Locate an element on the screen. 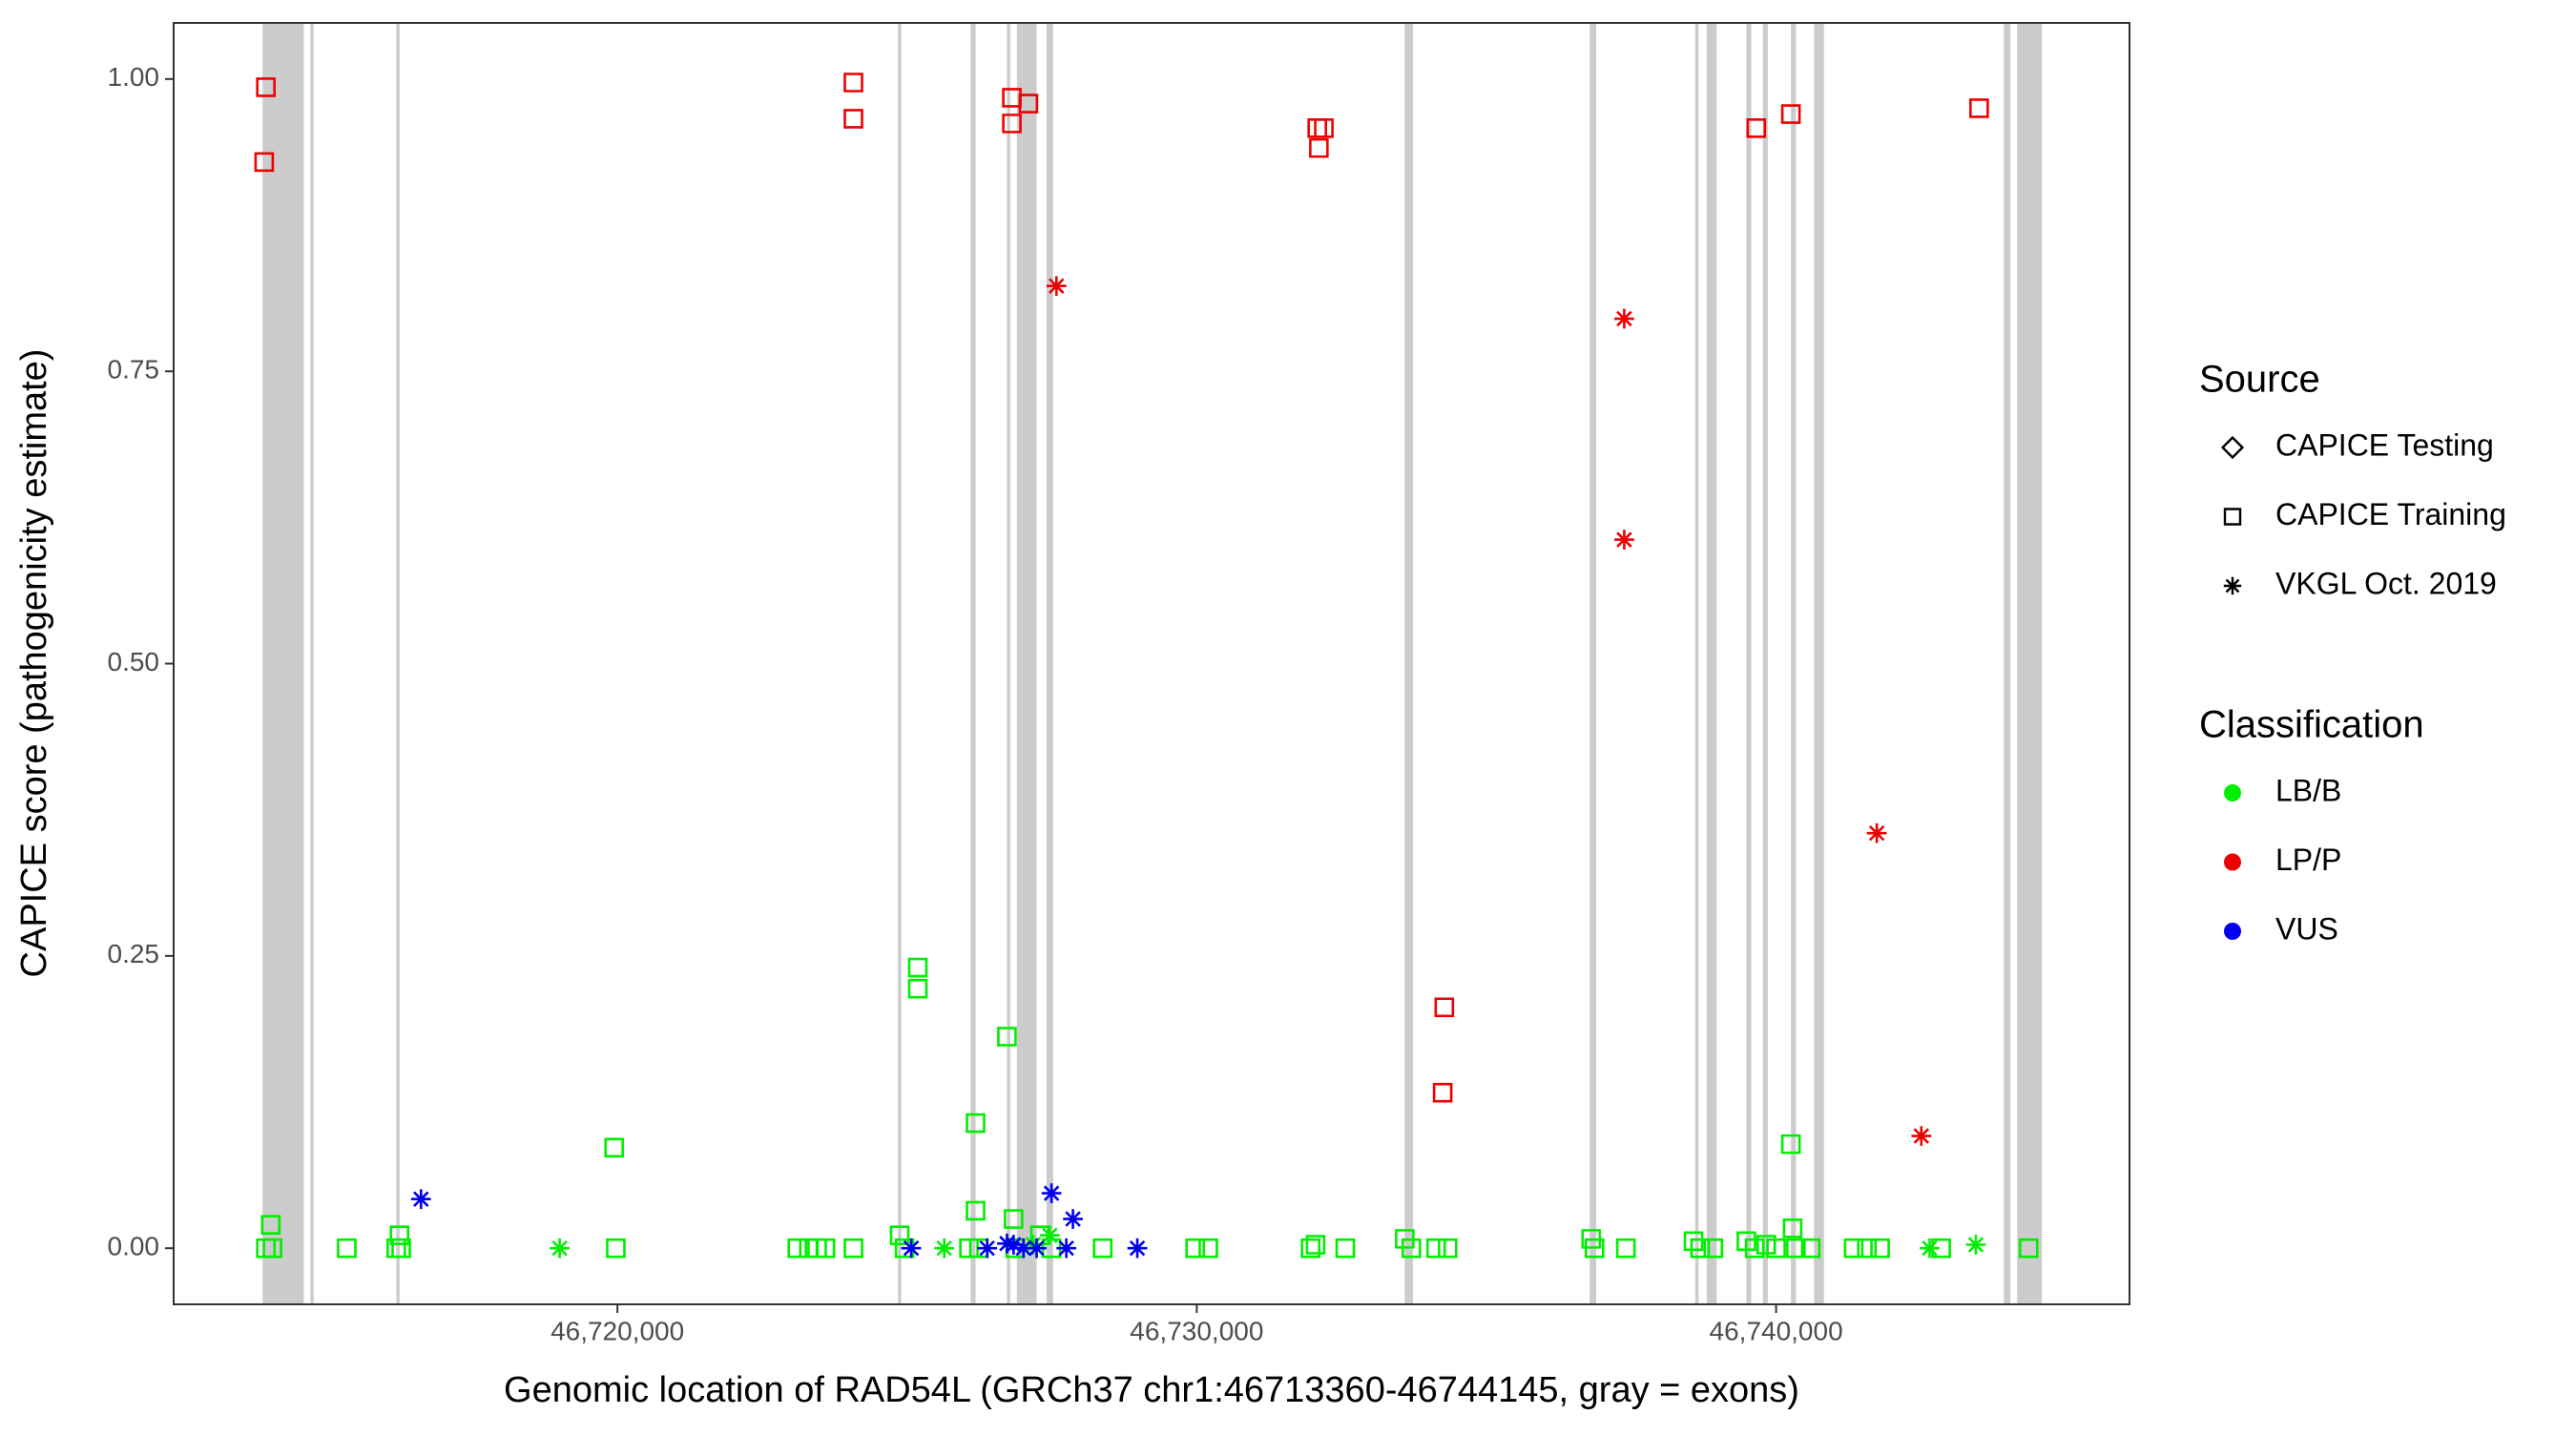 This screenshot has height=1436, width=2576. y-axis-title: CAPICE score (pathogenicity estimate) is located at coordinates (34, 663).